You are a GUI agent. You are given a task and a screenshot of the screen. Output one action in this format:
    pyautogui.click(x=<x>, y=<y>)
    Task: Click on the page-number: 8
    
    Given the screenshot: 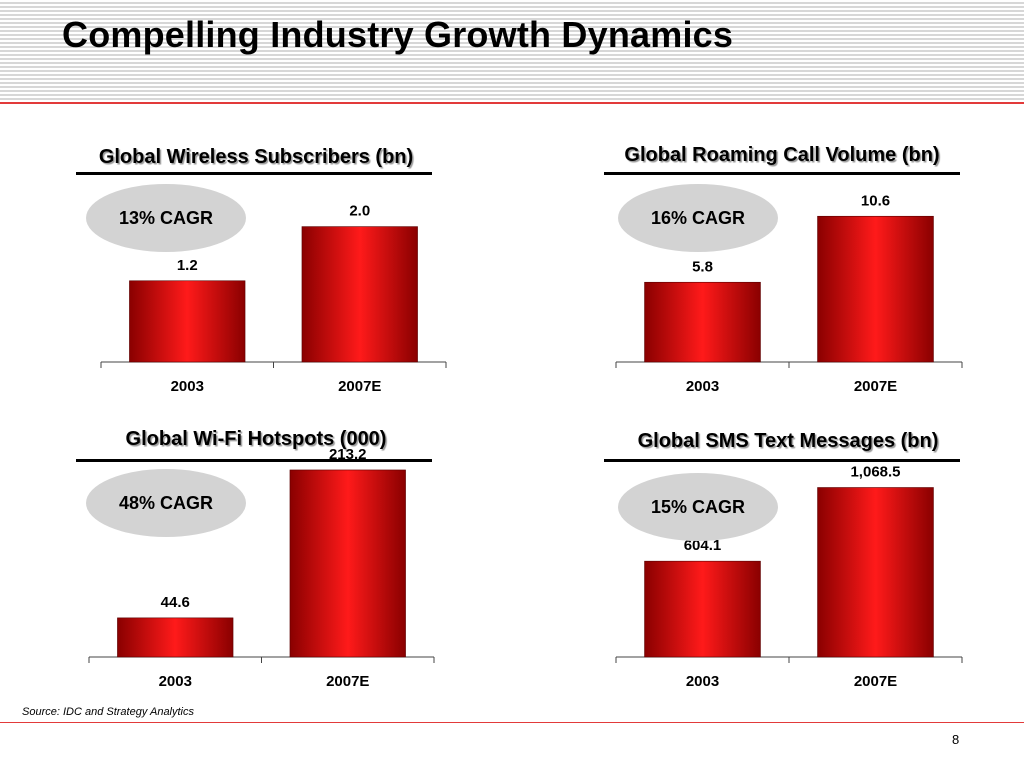 What is the action you would take?
    pyautogui.click(x=956, y=739)
    